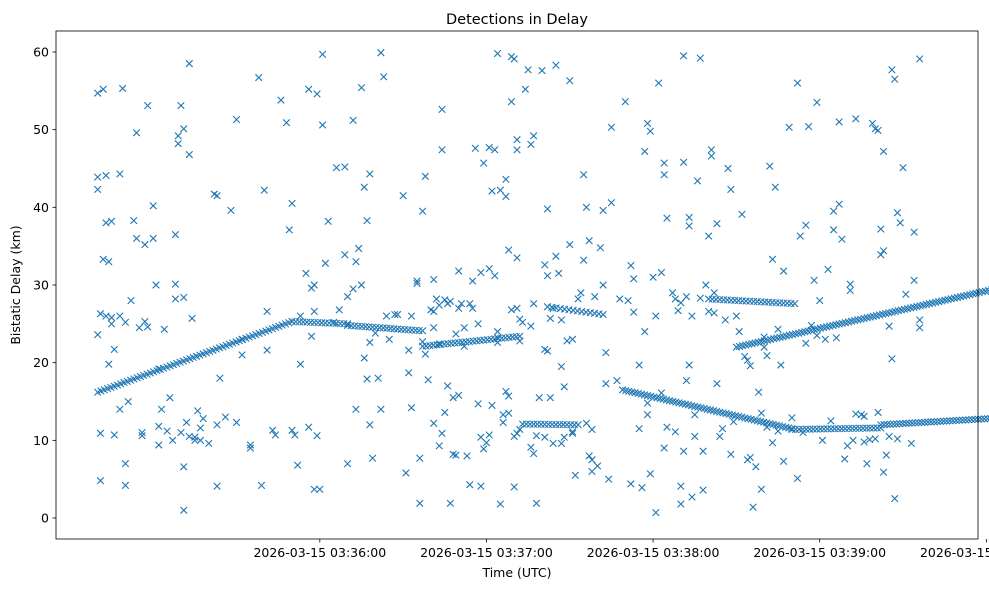 The image size is (989, 590). Describe the element at coordinates (486, 552) in the screenshot. I see `x-tick-label: 2026-03-15 03:37:00` at that location.